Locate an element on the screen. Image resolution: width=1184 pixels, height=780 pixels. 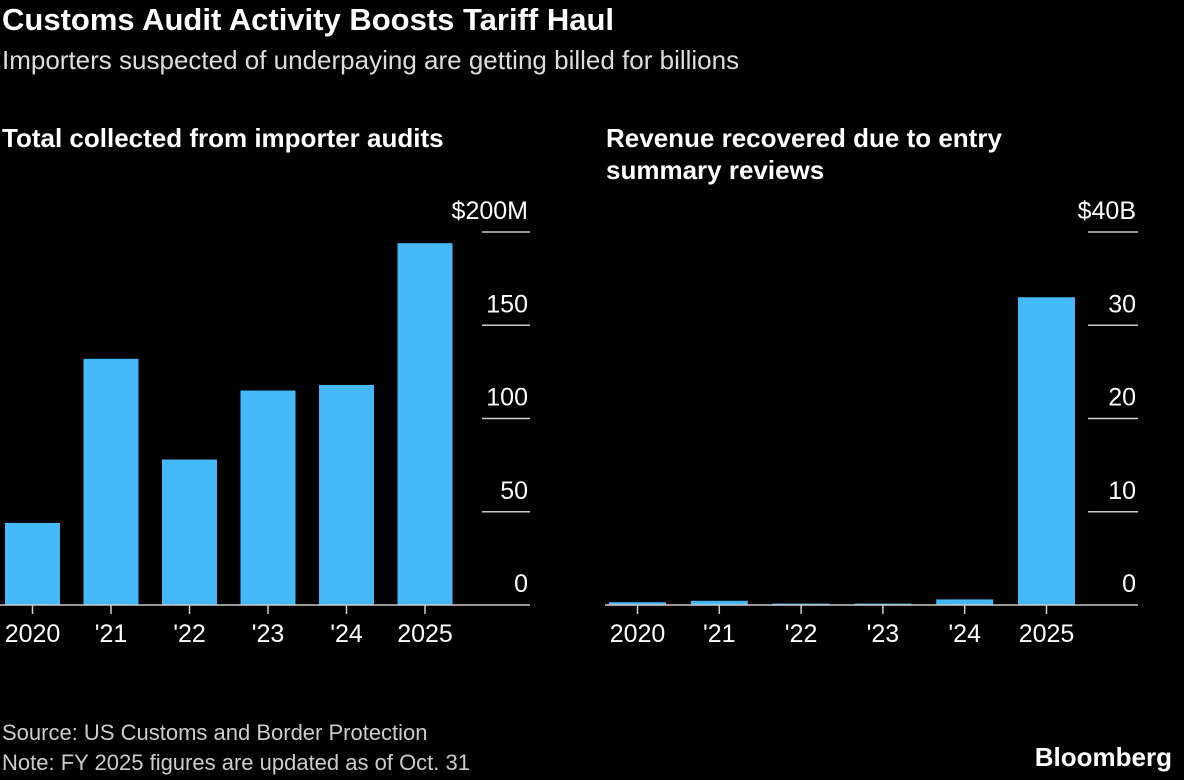
bar-'22 is located at coordinates (189, 532).